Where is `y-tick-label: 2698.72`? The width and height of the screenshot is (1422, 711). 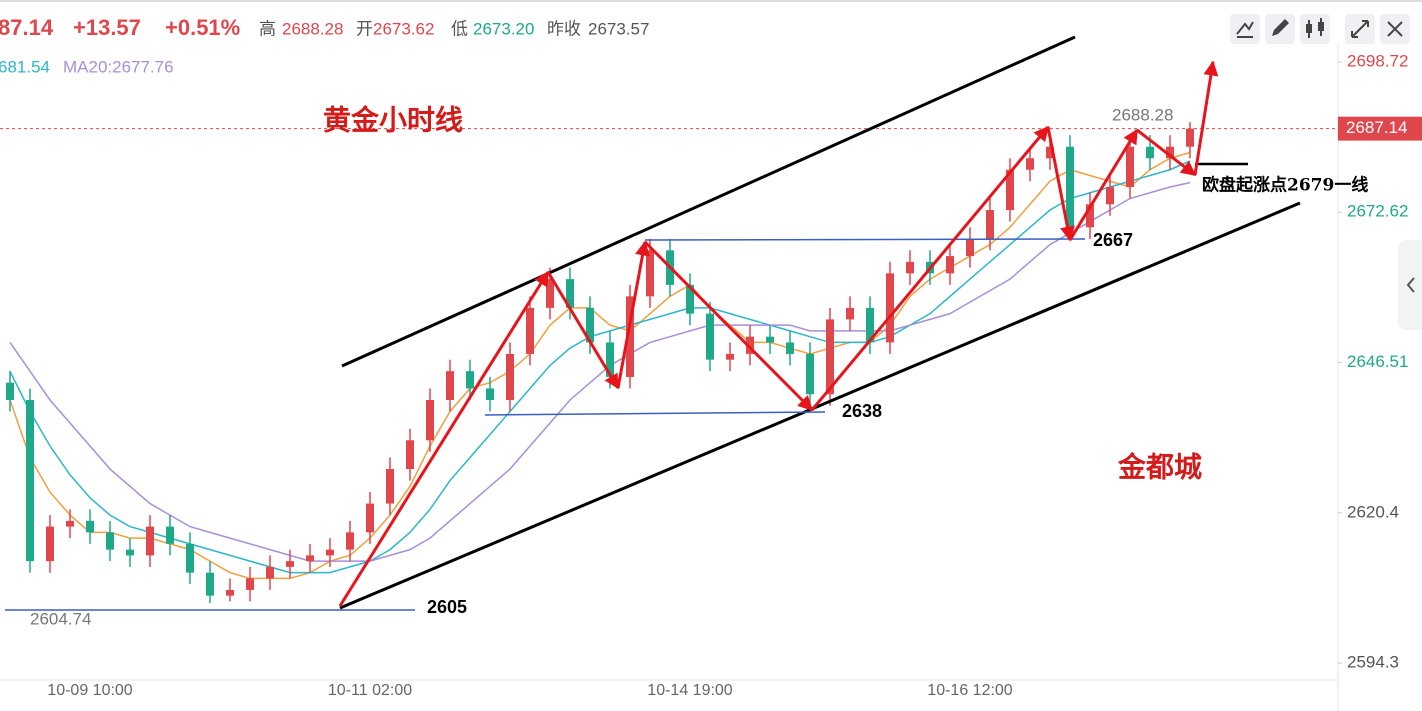
y-tick-label: 2698.72 is located at coordinates (1377, 60).